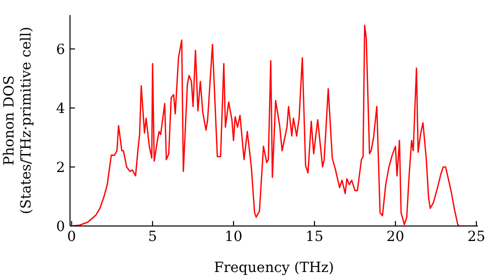 Image resolution: width=500 pixels, height=280 pixels. I want to click on x-tick-label: 15, so click(315, 236).